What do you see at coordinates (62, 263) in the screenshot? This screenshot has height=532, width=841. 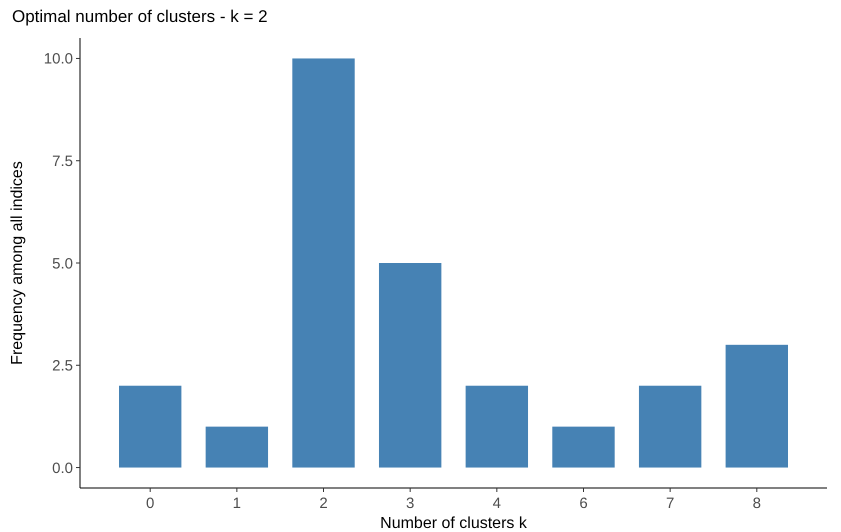 I see `y-tick-label: 5.0` at bounding box center [62, 263].